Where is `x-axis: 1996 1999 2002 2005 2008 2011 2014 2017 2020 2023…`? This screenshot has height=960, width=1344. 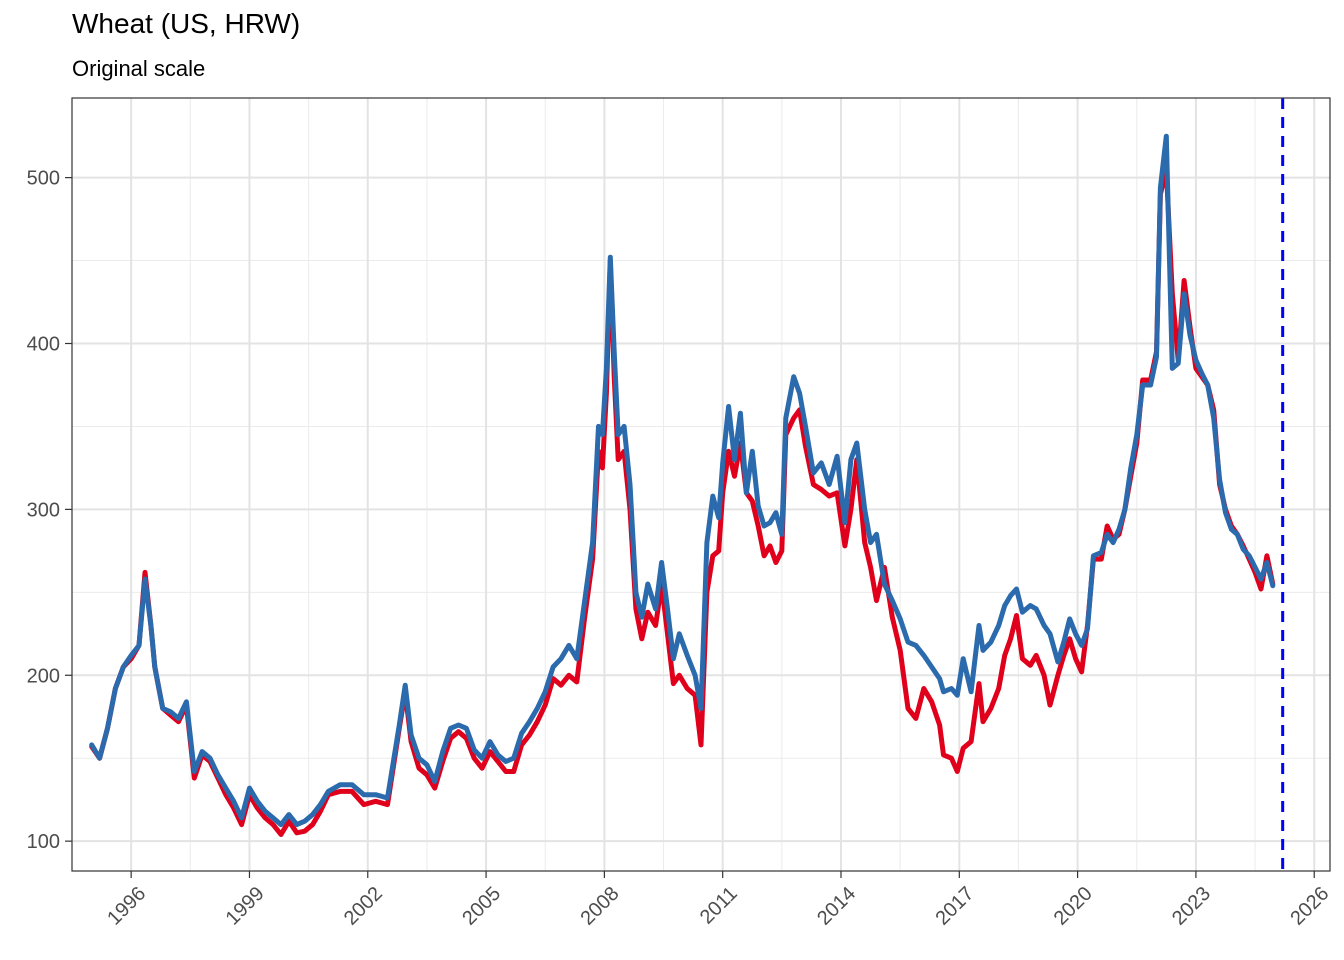
x-axis: 1996 1999 2002 2005 2008 2011 2014 2017 2020 2023… is located at coordinates (718, 900).